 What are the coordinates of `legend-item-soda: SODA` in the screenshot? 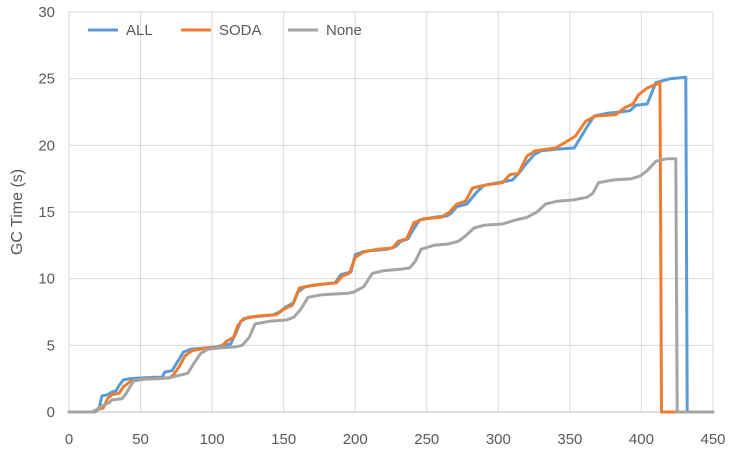 It's located at (221, 30).